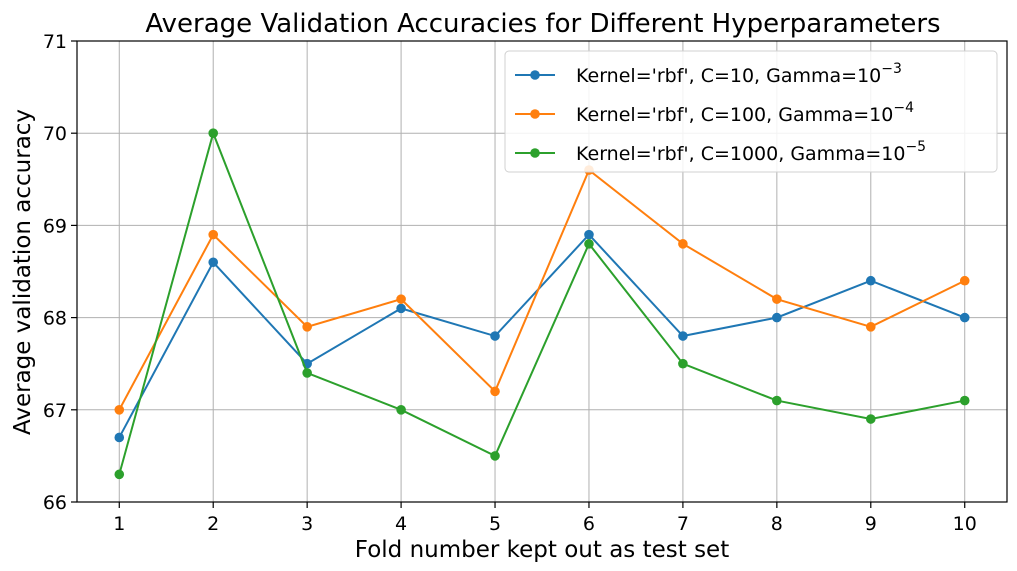 The image size is (1017, 571). Describe the element at coordinates (545, 518) in the screenshot. I see `x-axis-ticks: 1 2 3 4 5 6 7 8 9 10` at that location.